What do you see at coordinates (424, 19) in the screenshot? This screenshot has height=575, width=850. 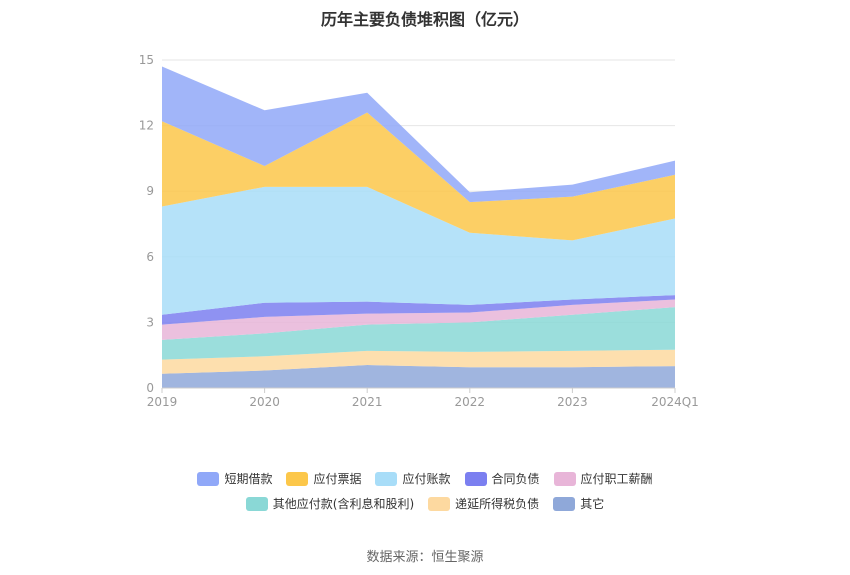 I see `chart-title: 历年主要负债堆积图（亿元）` at bounding box center [424, 19].